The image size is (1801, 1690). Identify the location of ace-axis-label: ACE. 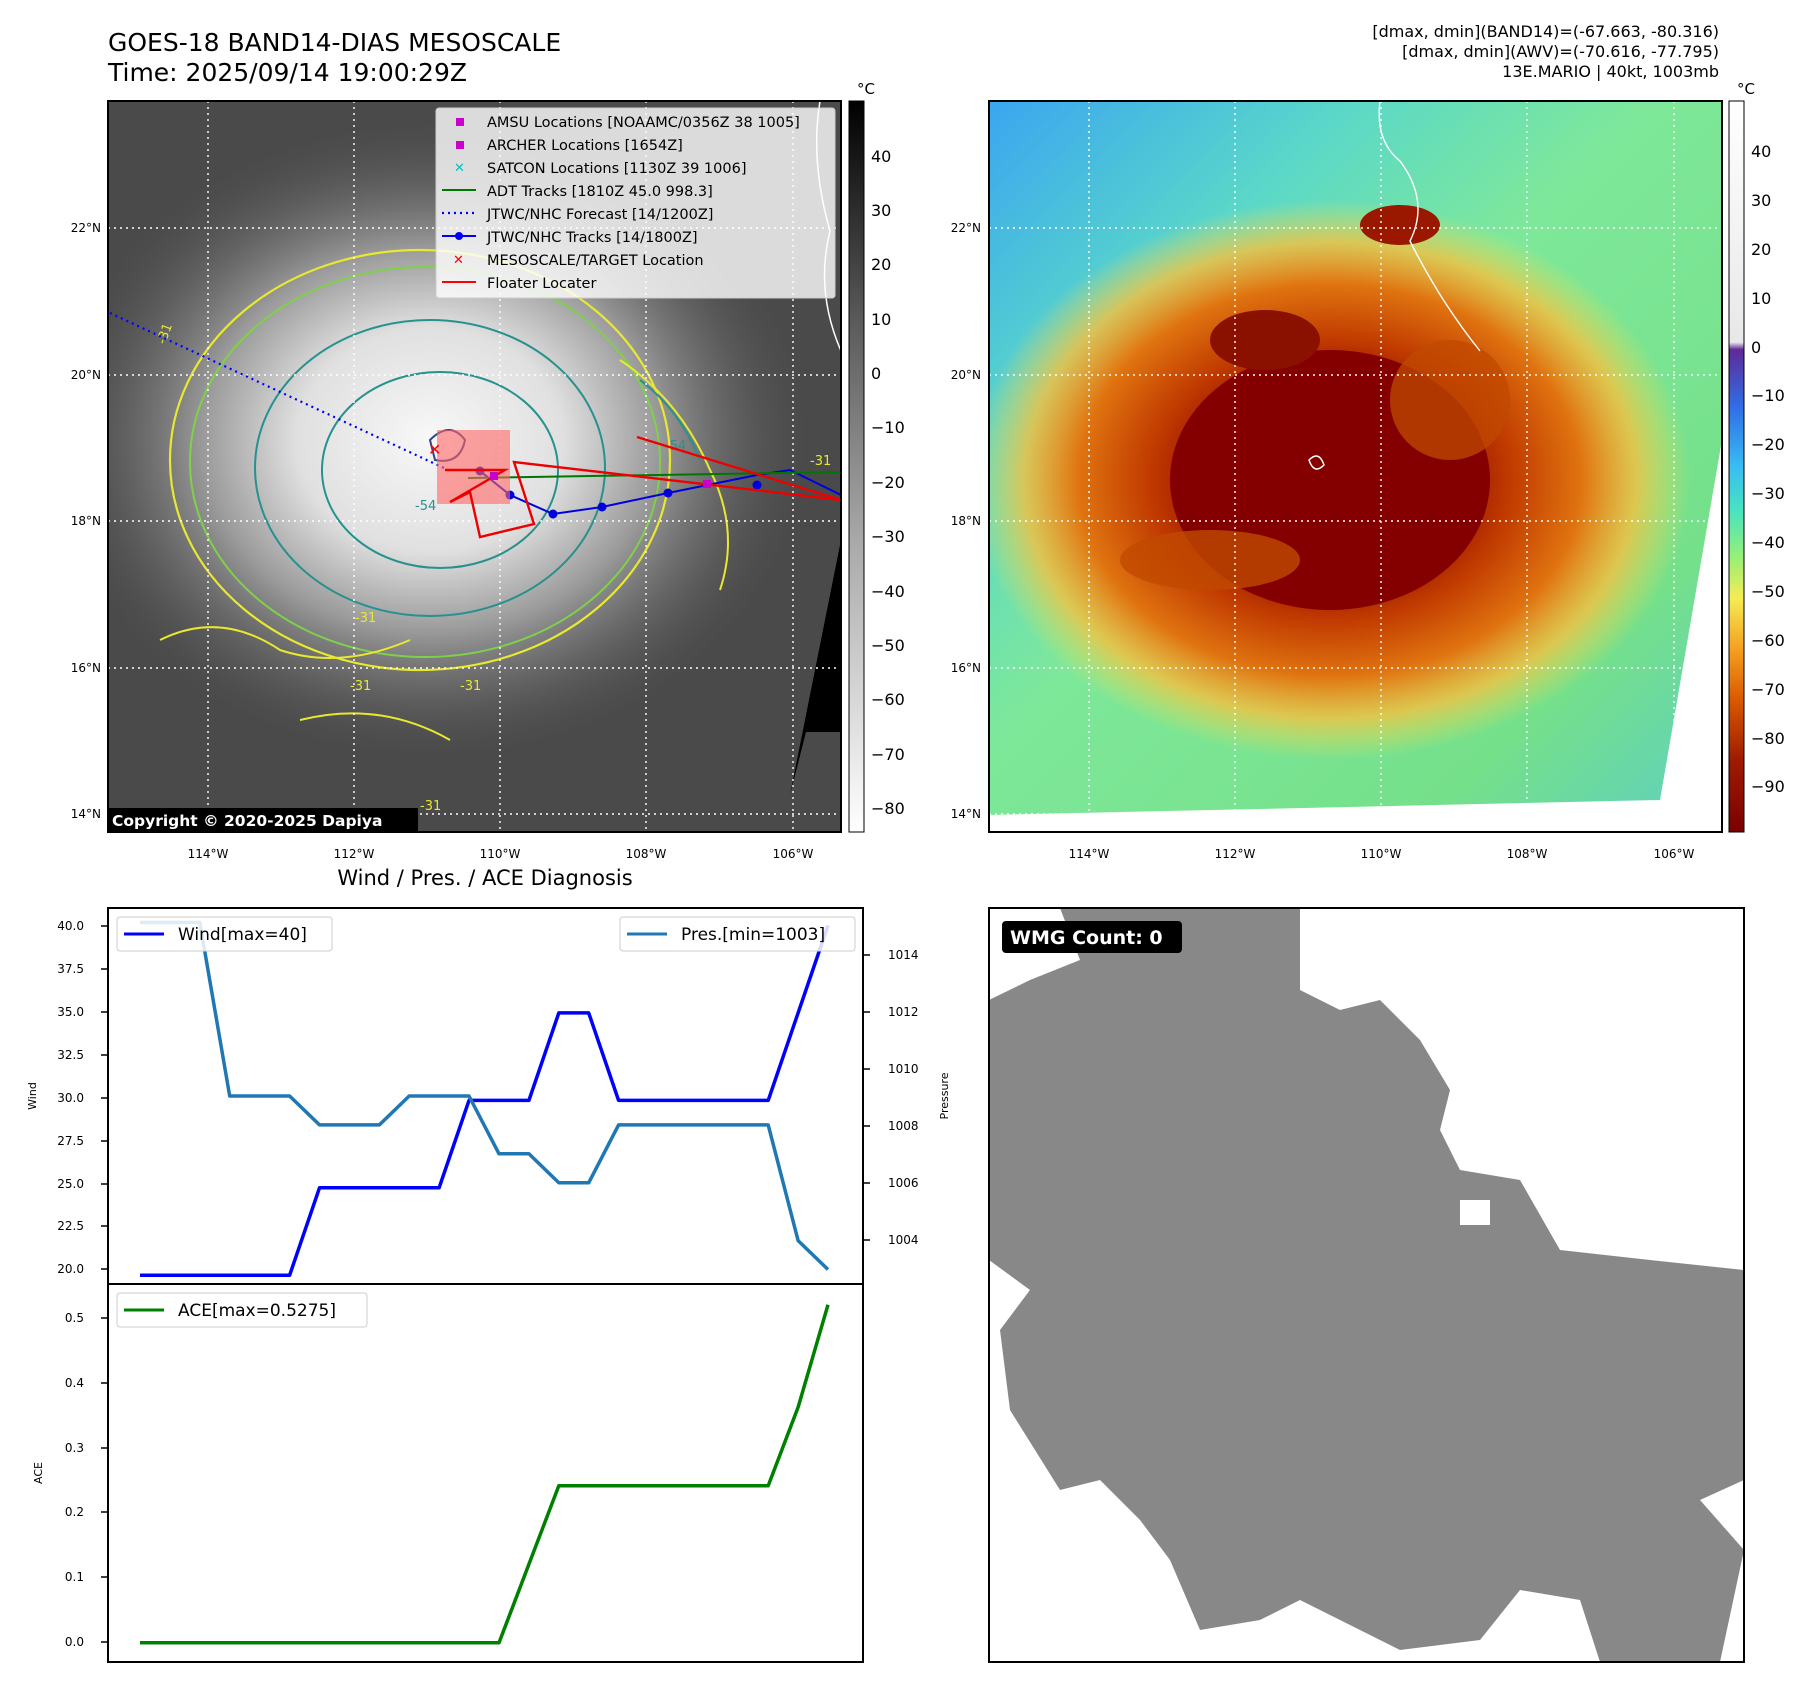
(38, 1473).